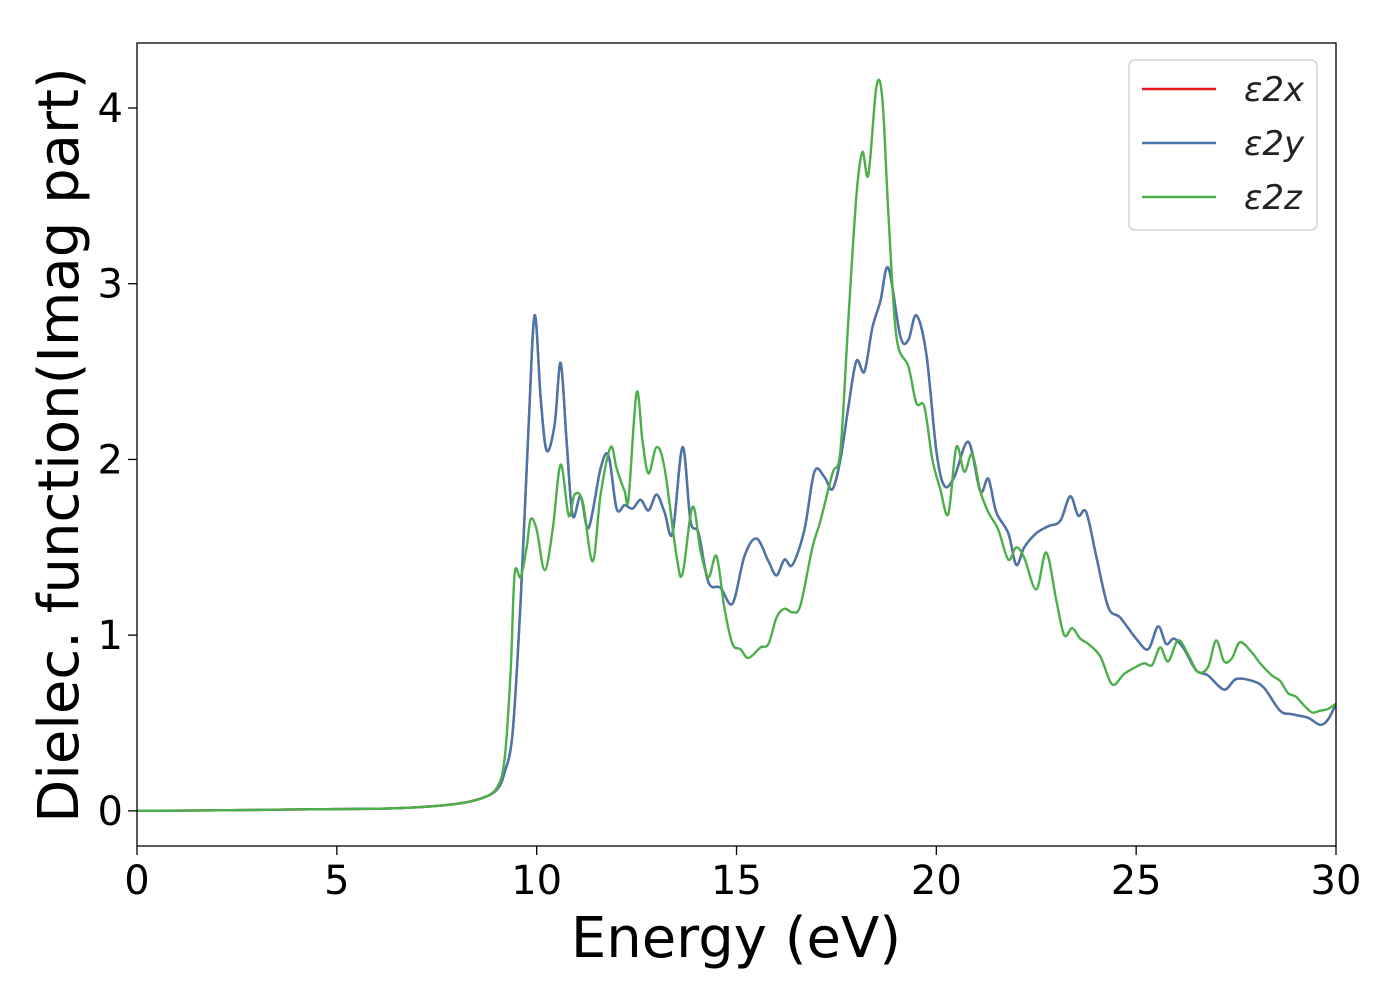 The height and width of the screenshot is (1000, 1400). What do you see at coordinates (736, 881) in the screenshot?
I see `x-tick-label: 15` at bounding box center [736, 881].